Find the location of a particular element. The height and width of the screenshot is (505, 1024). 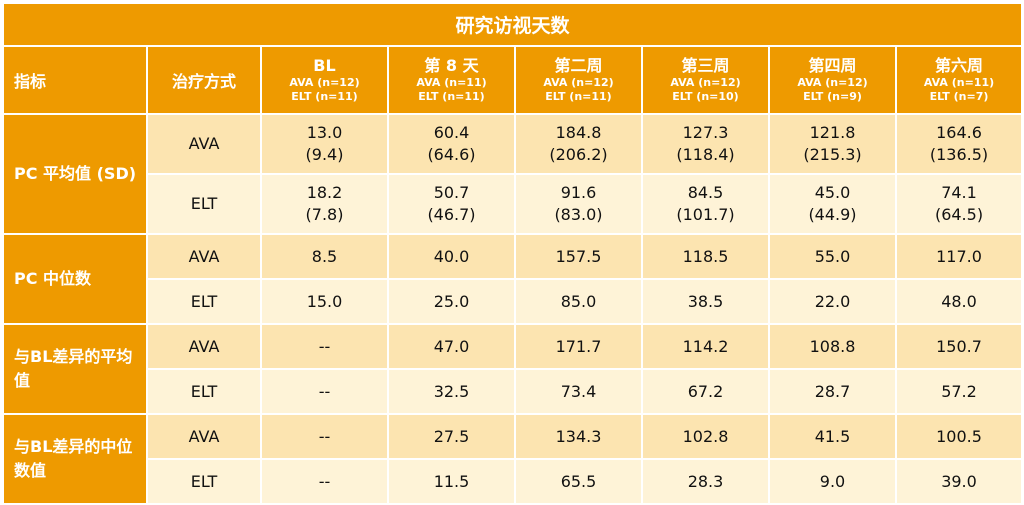

visit-column-header-bl: BL AVA (n=12) ELT (n=11) is located at coordinates (324, 80).